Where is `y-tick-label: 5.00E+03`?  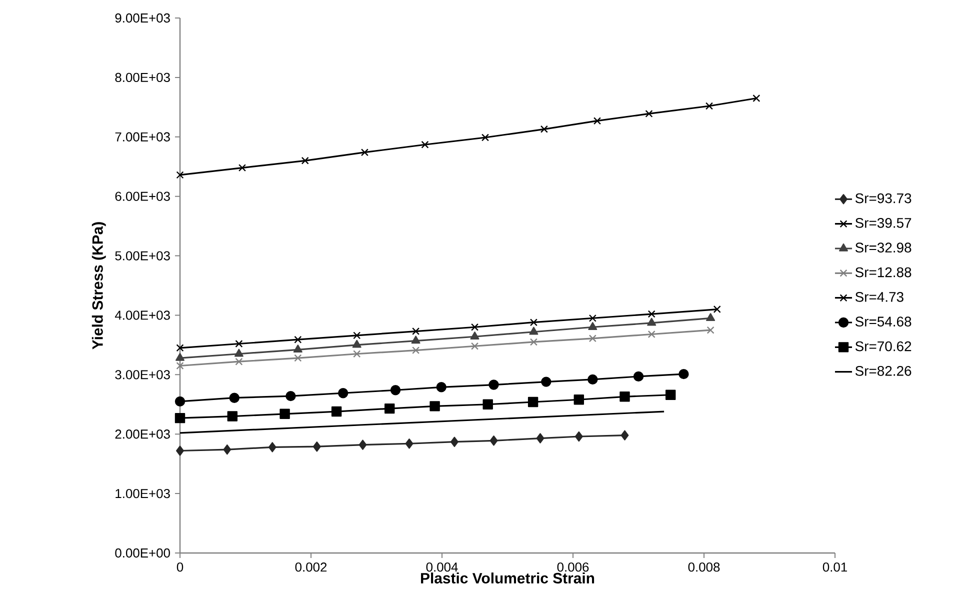
y-tick-label: 5.00E+03 is located at coordinates (142, 255).